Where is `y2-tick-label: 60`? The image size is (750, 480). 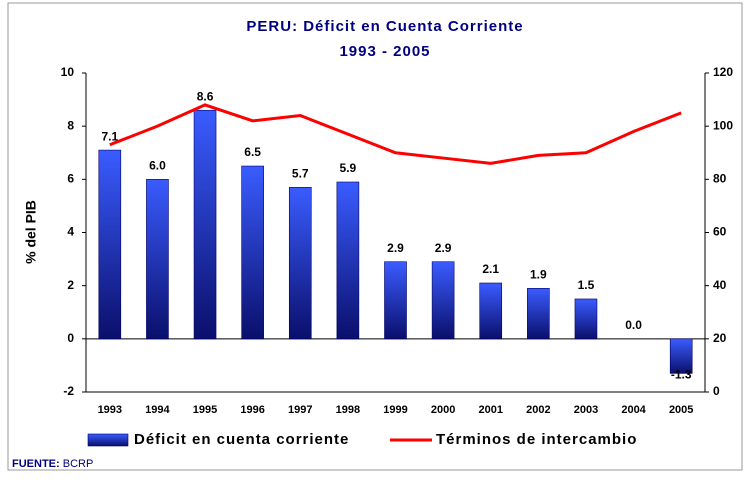 y2-tick-label: 60 is located at coordinates (720, 232).